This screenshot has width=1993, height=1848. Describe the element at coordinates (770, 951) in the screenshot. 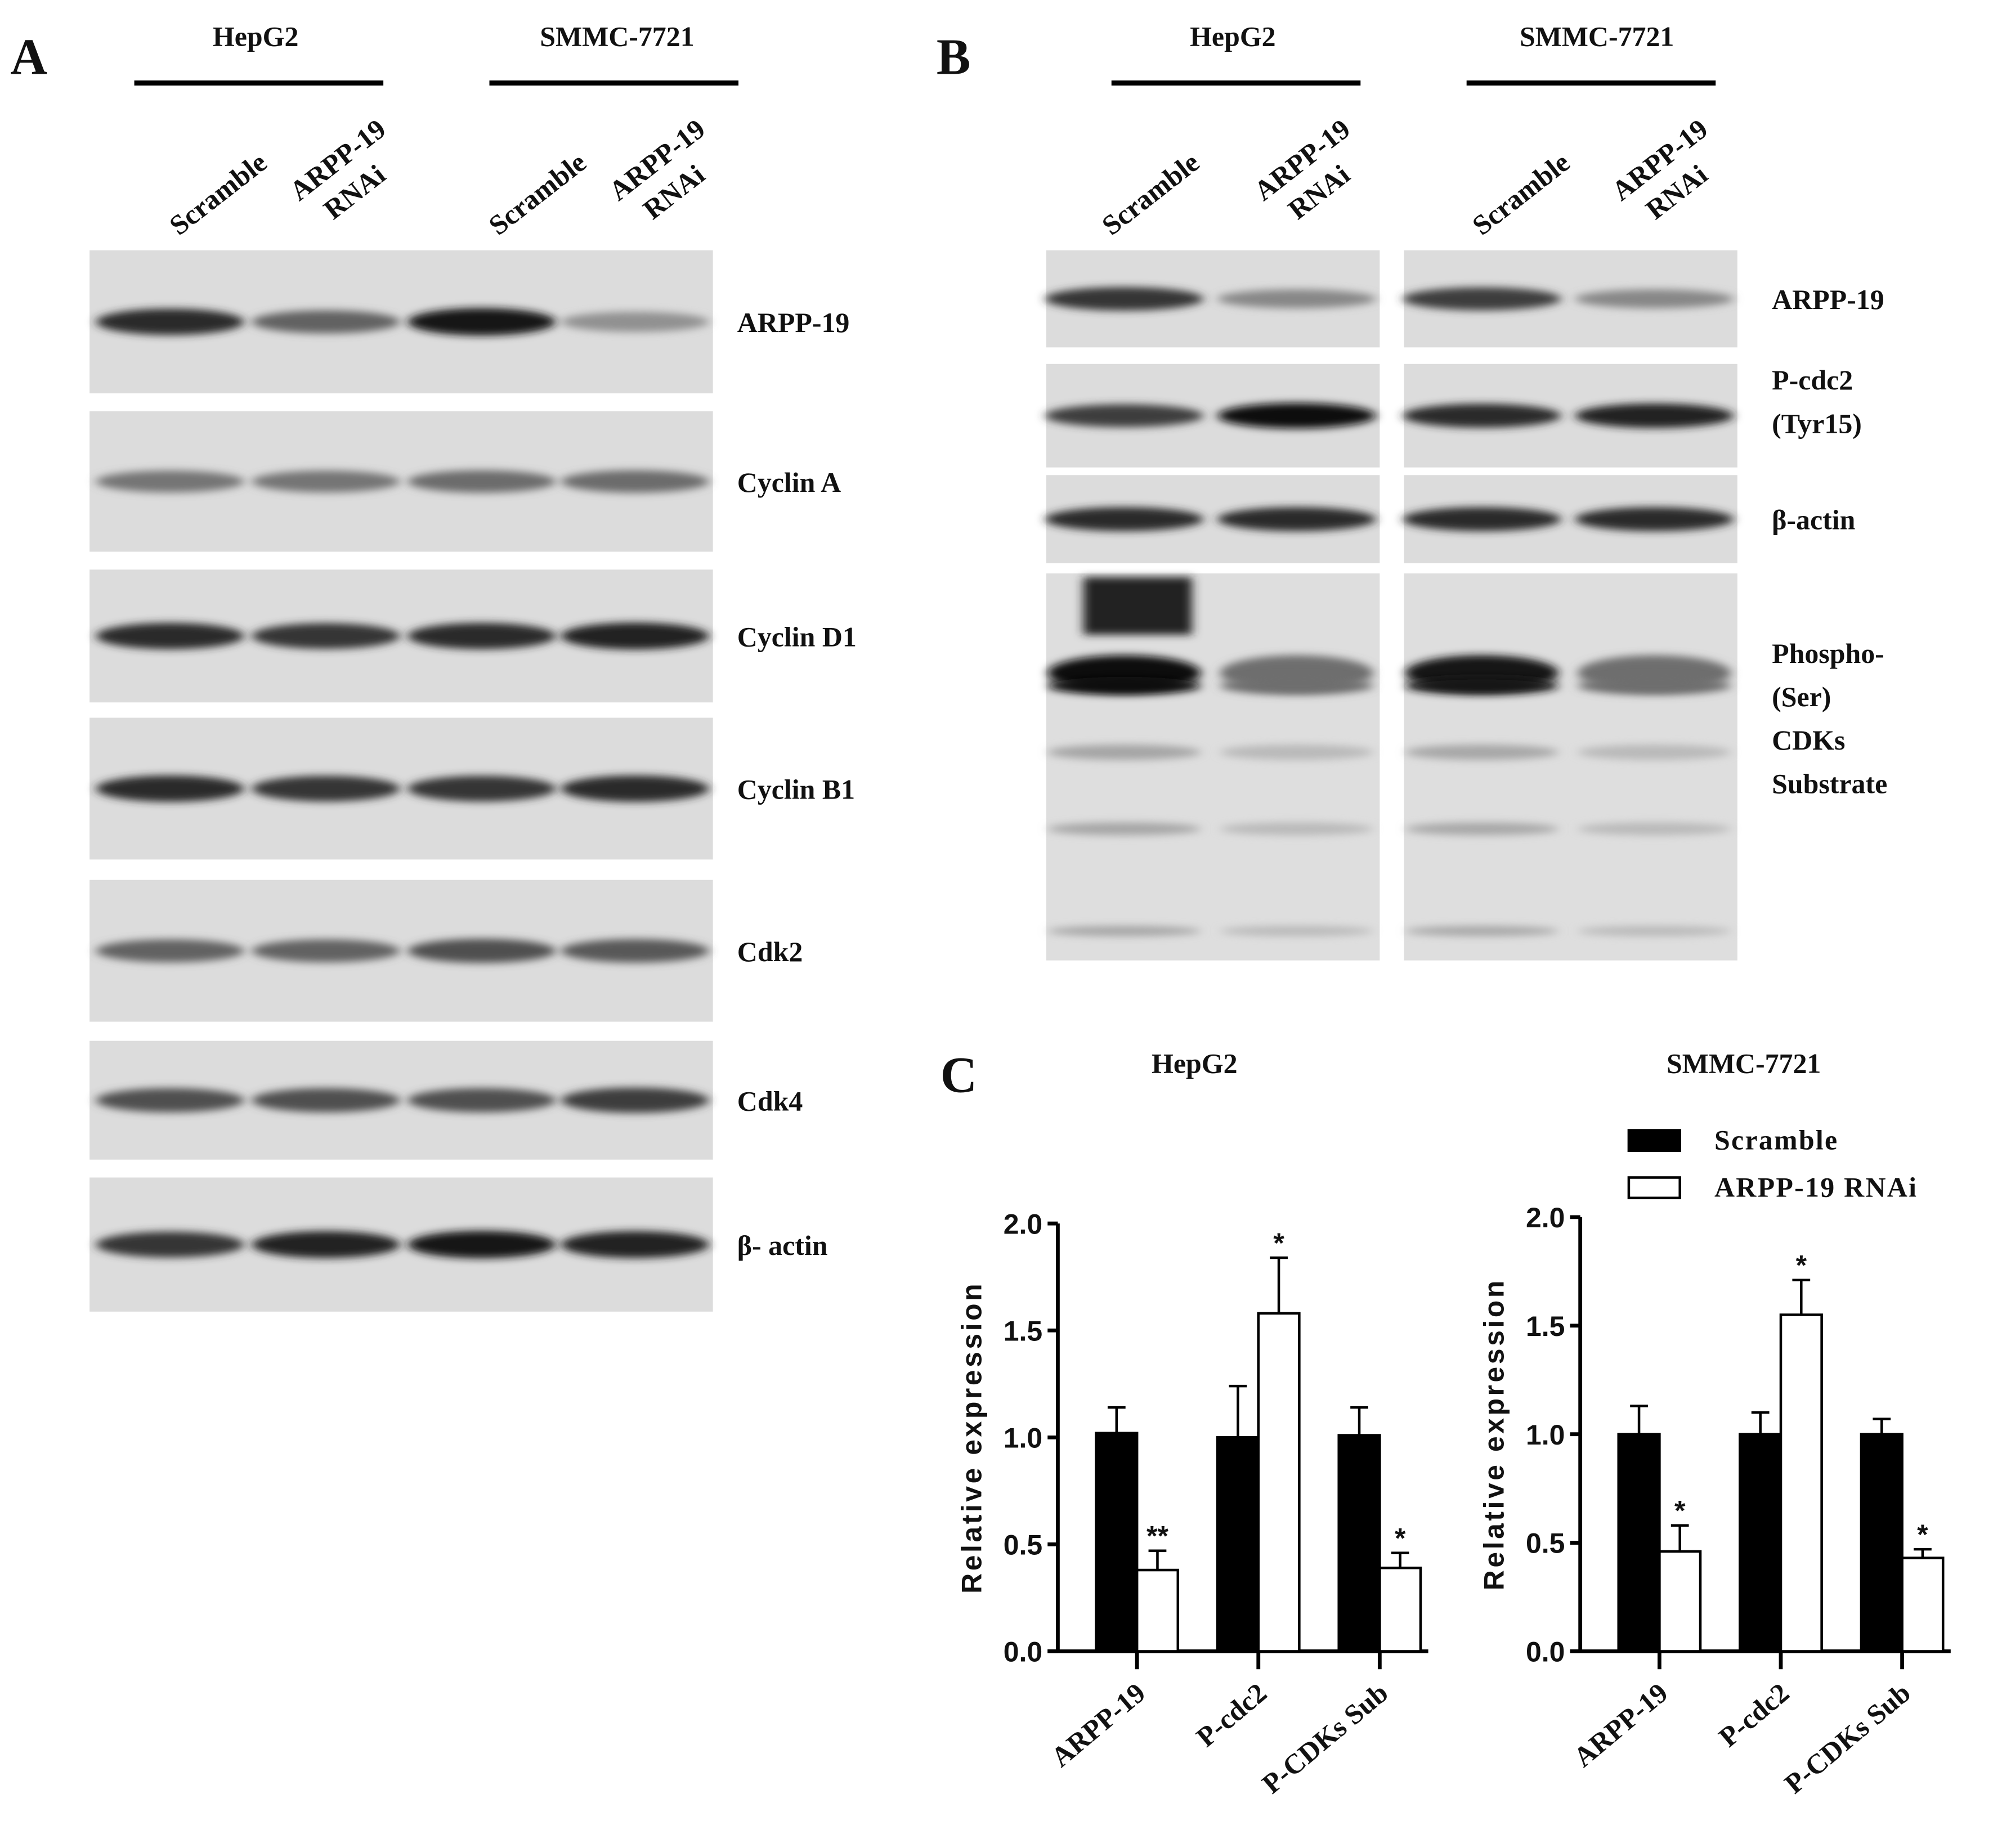

I see `blot-row-label: Cdk2` at that location.